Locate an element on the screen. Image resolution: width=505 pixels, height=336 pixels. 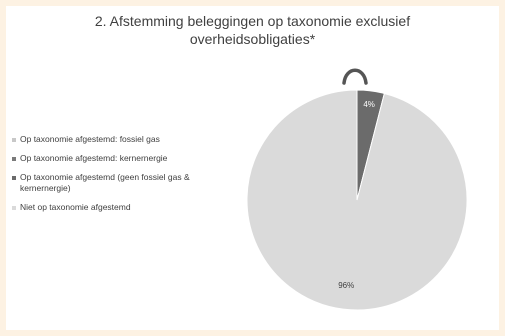
legend-swatch-fossil-gas is located at coordinates (14, 140).